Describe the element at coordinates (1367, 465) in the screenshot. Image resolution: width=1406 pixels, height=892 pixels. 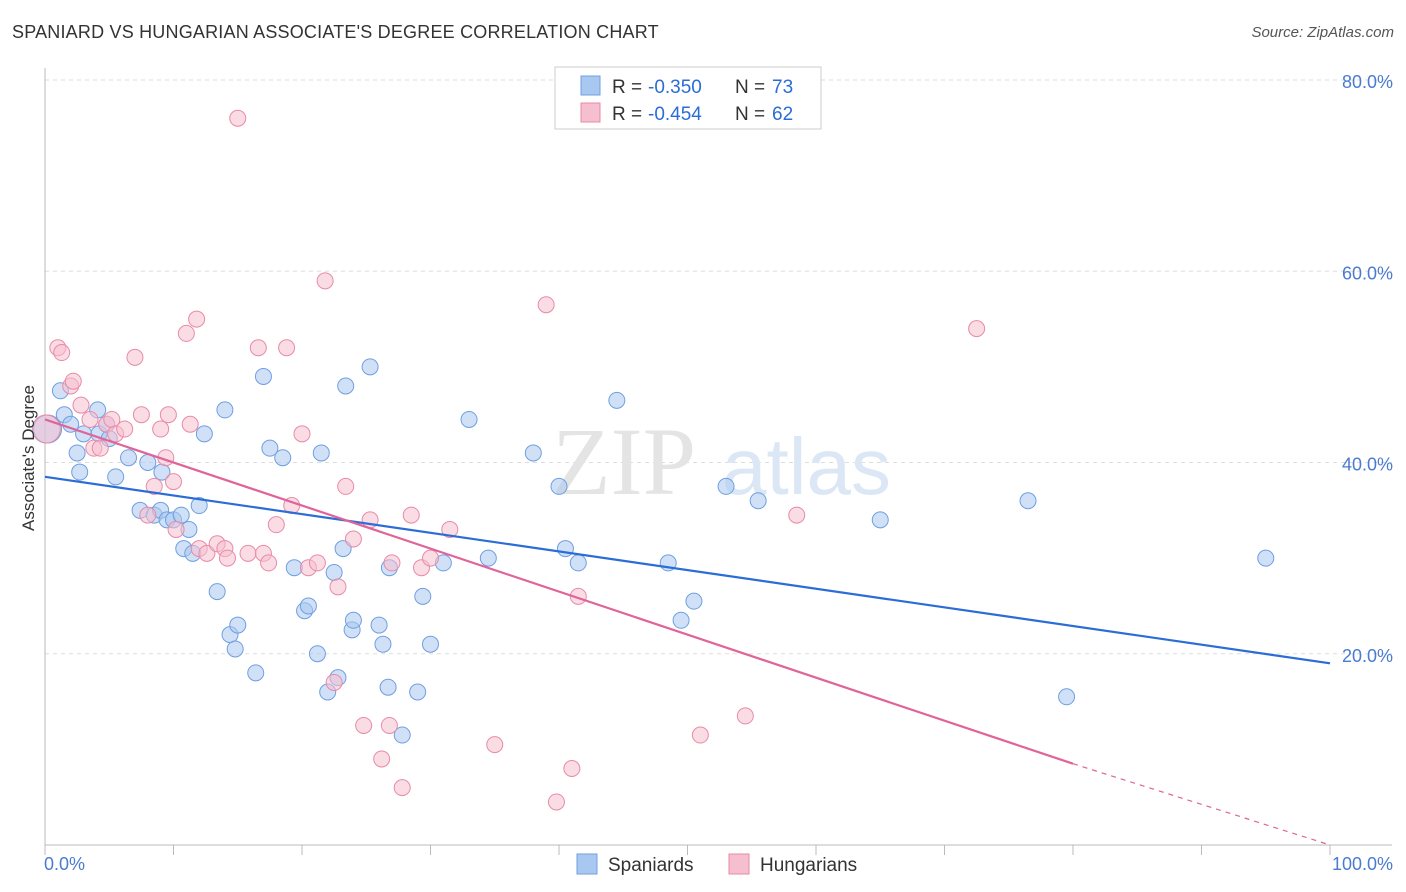
I see `y-tick-label: 40.0%` at that location.